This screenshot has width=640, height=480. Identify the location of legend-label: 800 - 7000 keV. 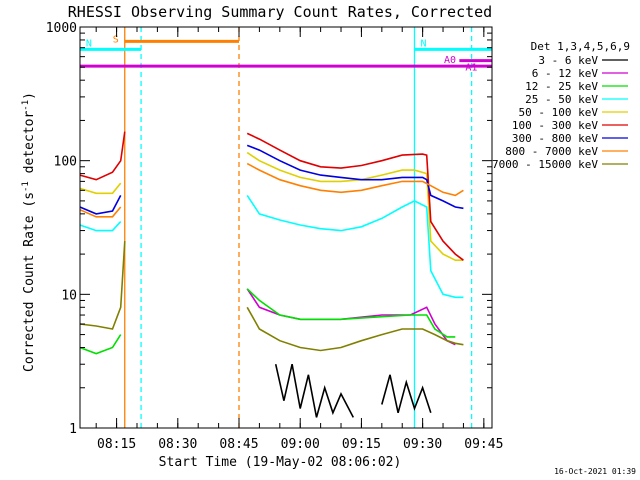
(551, 151).